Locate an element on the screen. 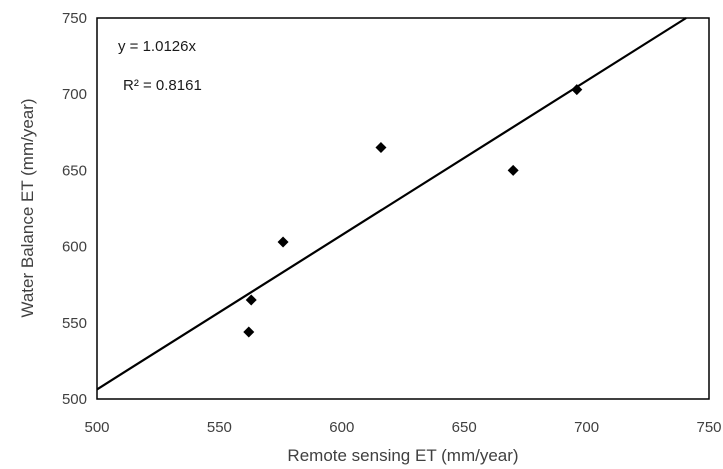 This screenshot has width=723, height=469. y-axis-title: Water Balance ET (mm/year) is located at coordinates (27, 207).